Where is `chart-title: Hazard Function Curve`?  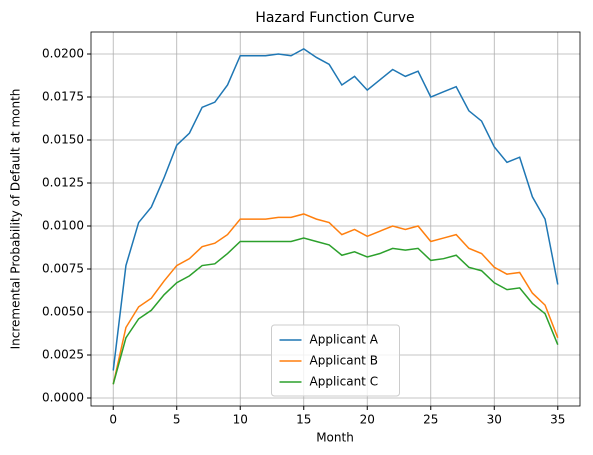
chart-title: Hazard Function Curve is located at coordinates (334, 18).